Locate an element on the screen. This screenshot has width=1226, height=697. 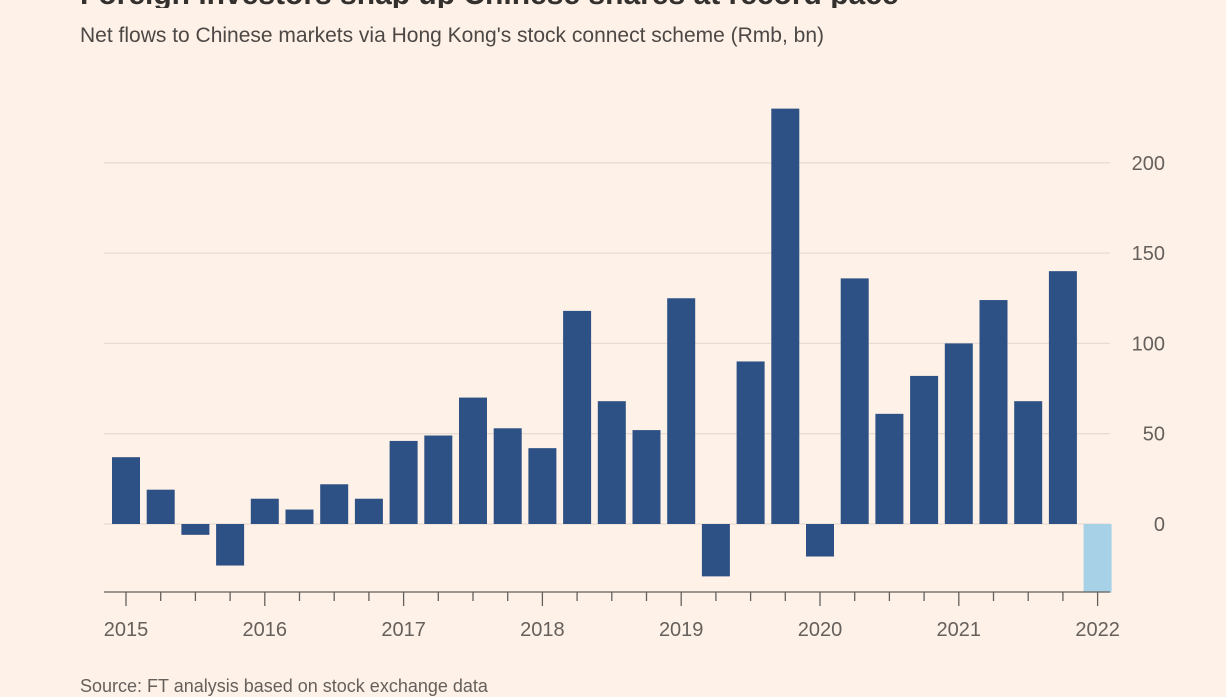
bar-2019-q2 is located at coordinates (715, 550).